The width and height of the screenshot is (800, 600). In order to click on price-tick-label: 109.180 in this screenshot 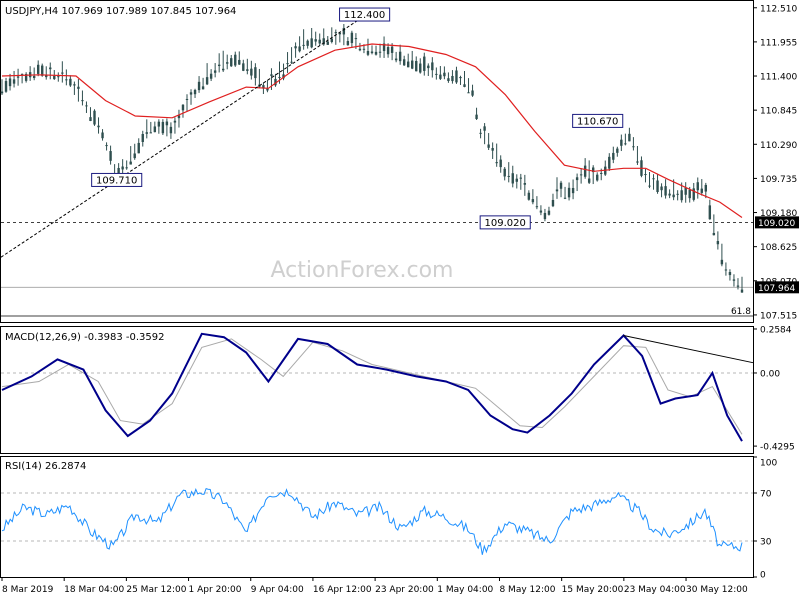, I will do `click(778, 214)`.